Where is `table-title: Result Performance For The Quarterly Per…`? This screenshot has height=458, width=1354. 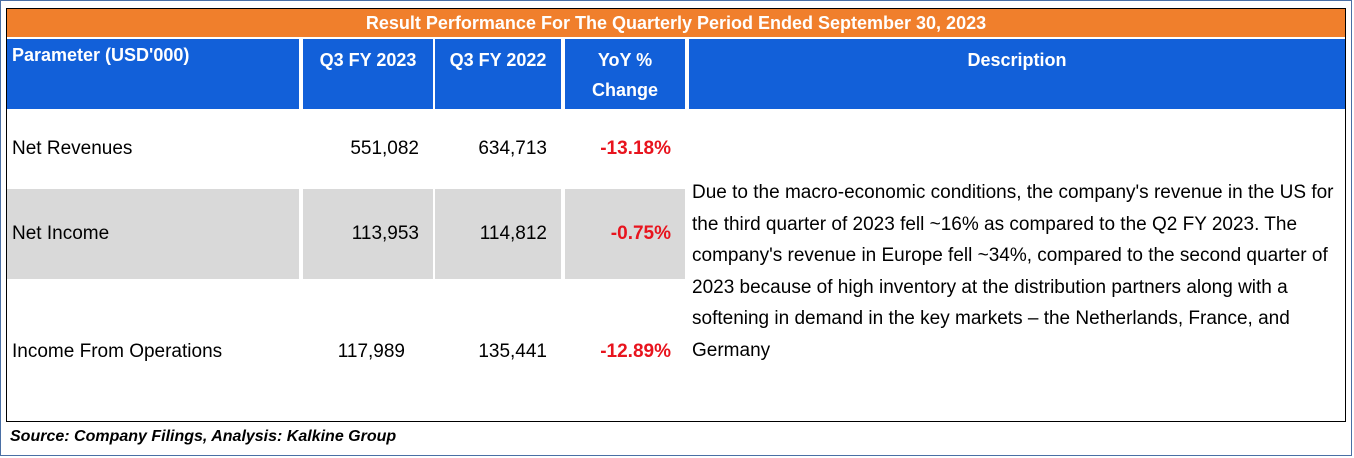 table-title: Result Performance For The Quarterly Per… is located at coordinates (676, 23).